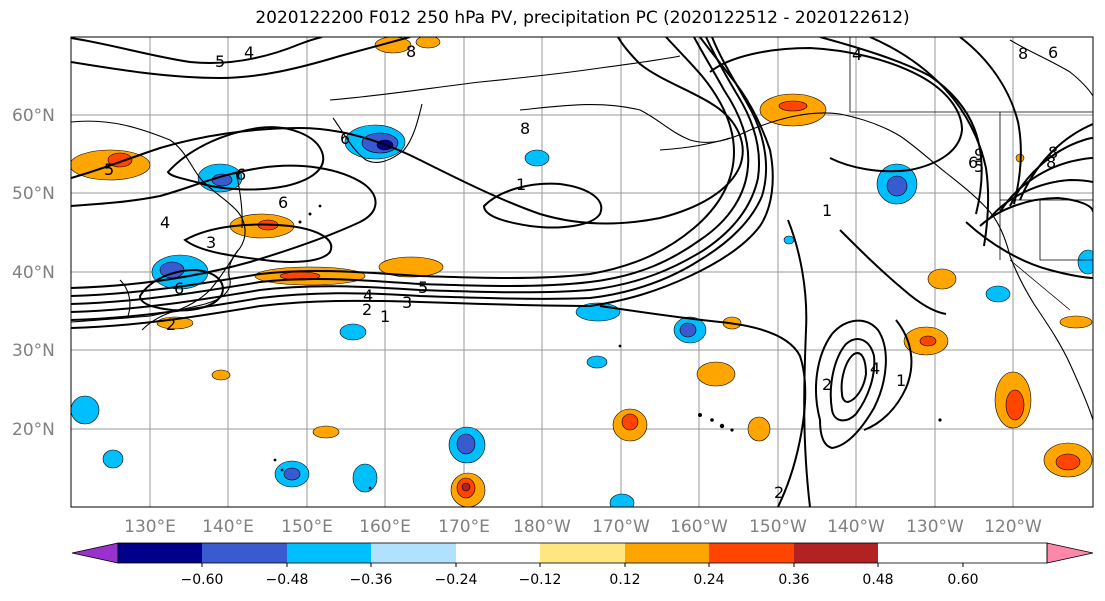 This screenshot has width=1105, height=601. Describe the element at coordinates (793, 110) in the screenshot. I see `precip-blob-pos-alaska` at that location.